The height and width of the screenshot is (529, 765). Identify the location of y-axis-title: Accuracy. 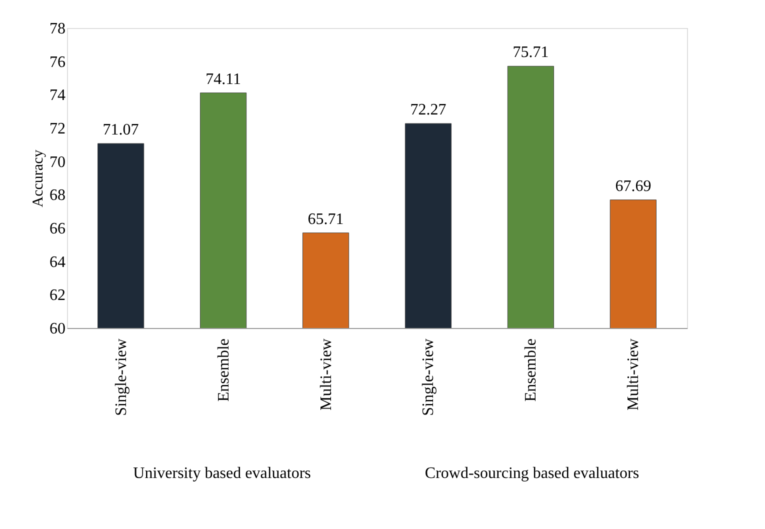
(38, 178).